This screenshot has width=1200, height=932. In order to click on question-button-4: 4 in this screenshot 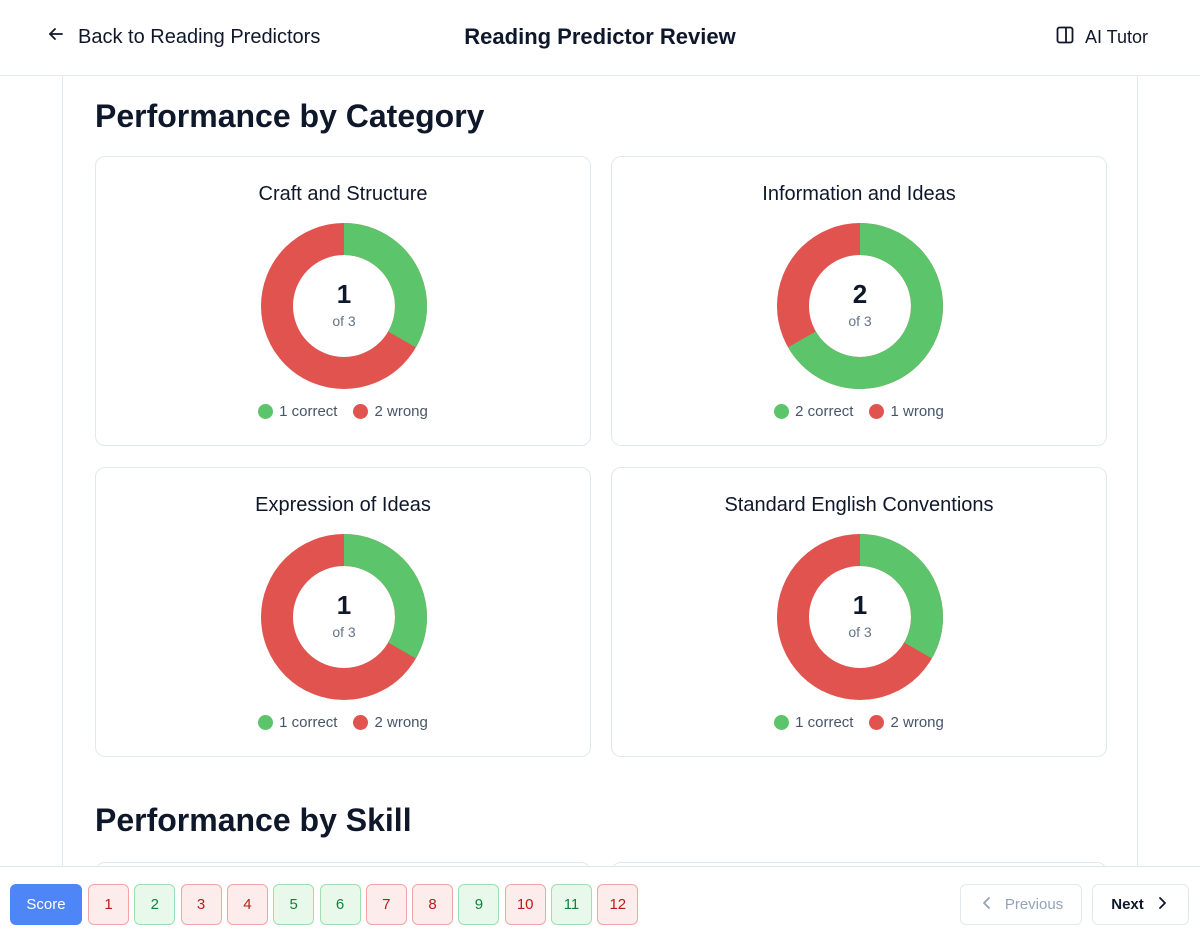, I will do `click(247, 904)`.